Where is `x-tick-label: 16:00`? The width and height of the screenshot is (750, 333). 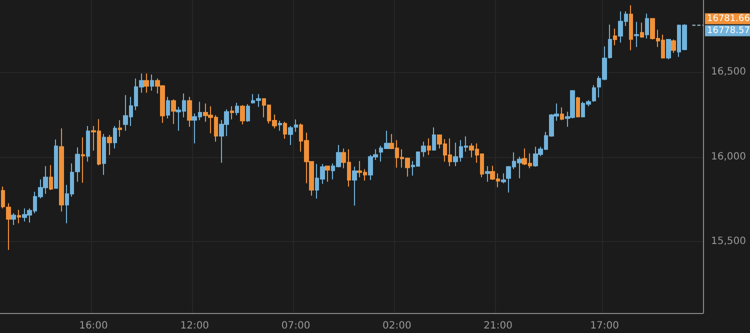 x-tick-label: 16:00 is located at coordinates (93, 326).